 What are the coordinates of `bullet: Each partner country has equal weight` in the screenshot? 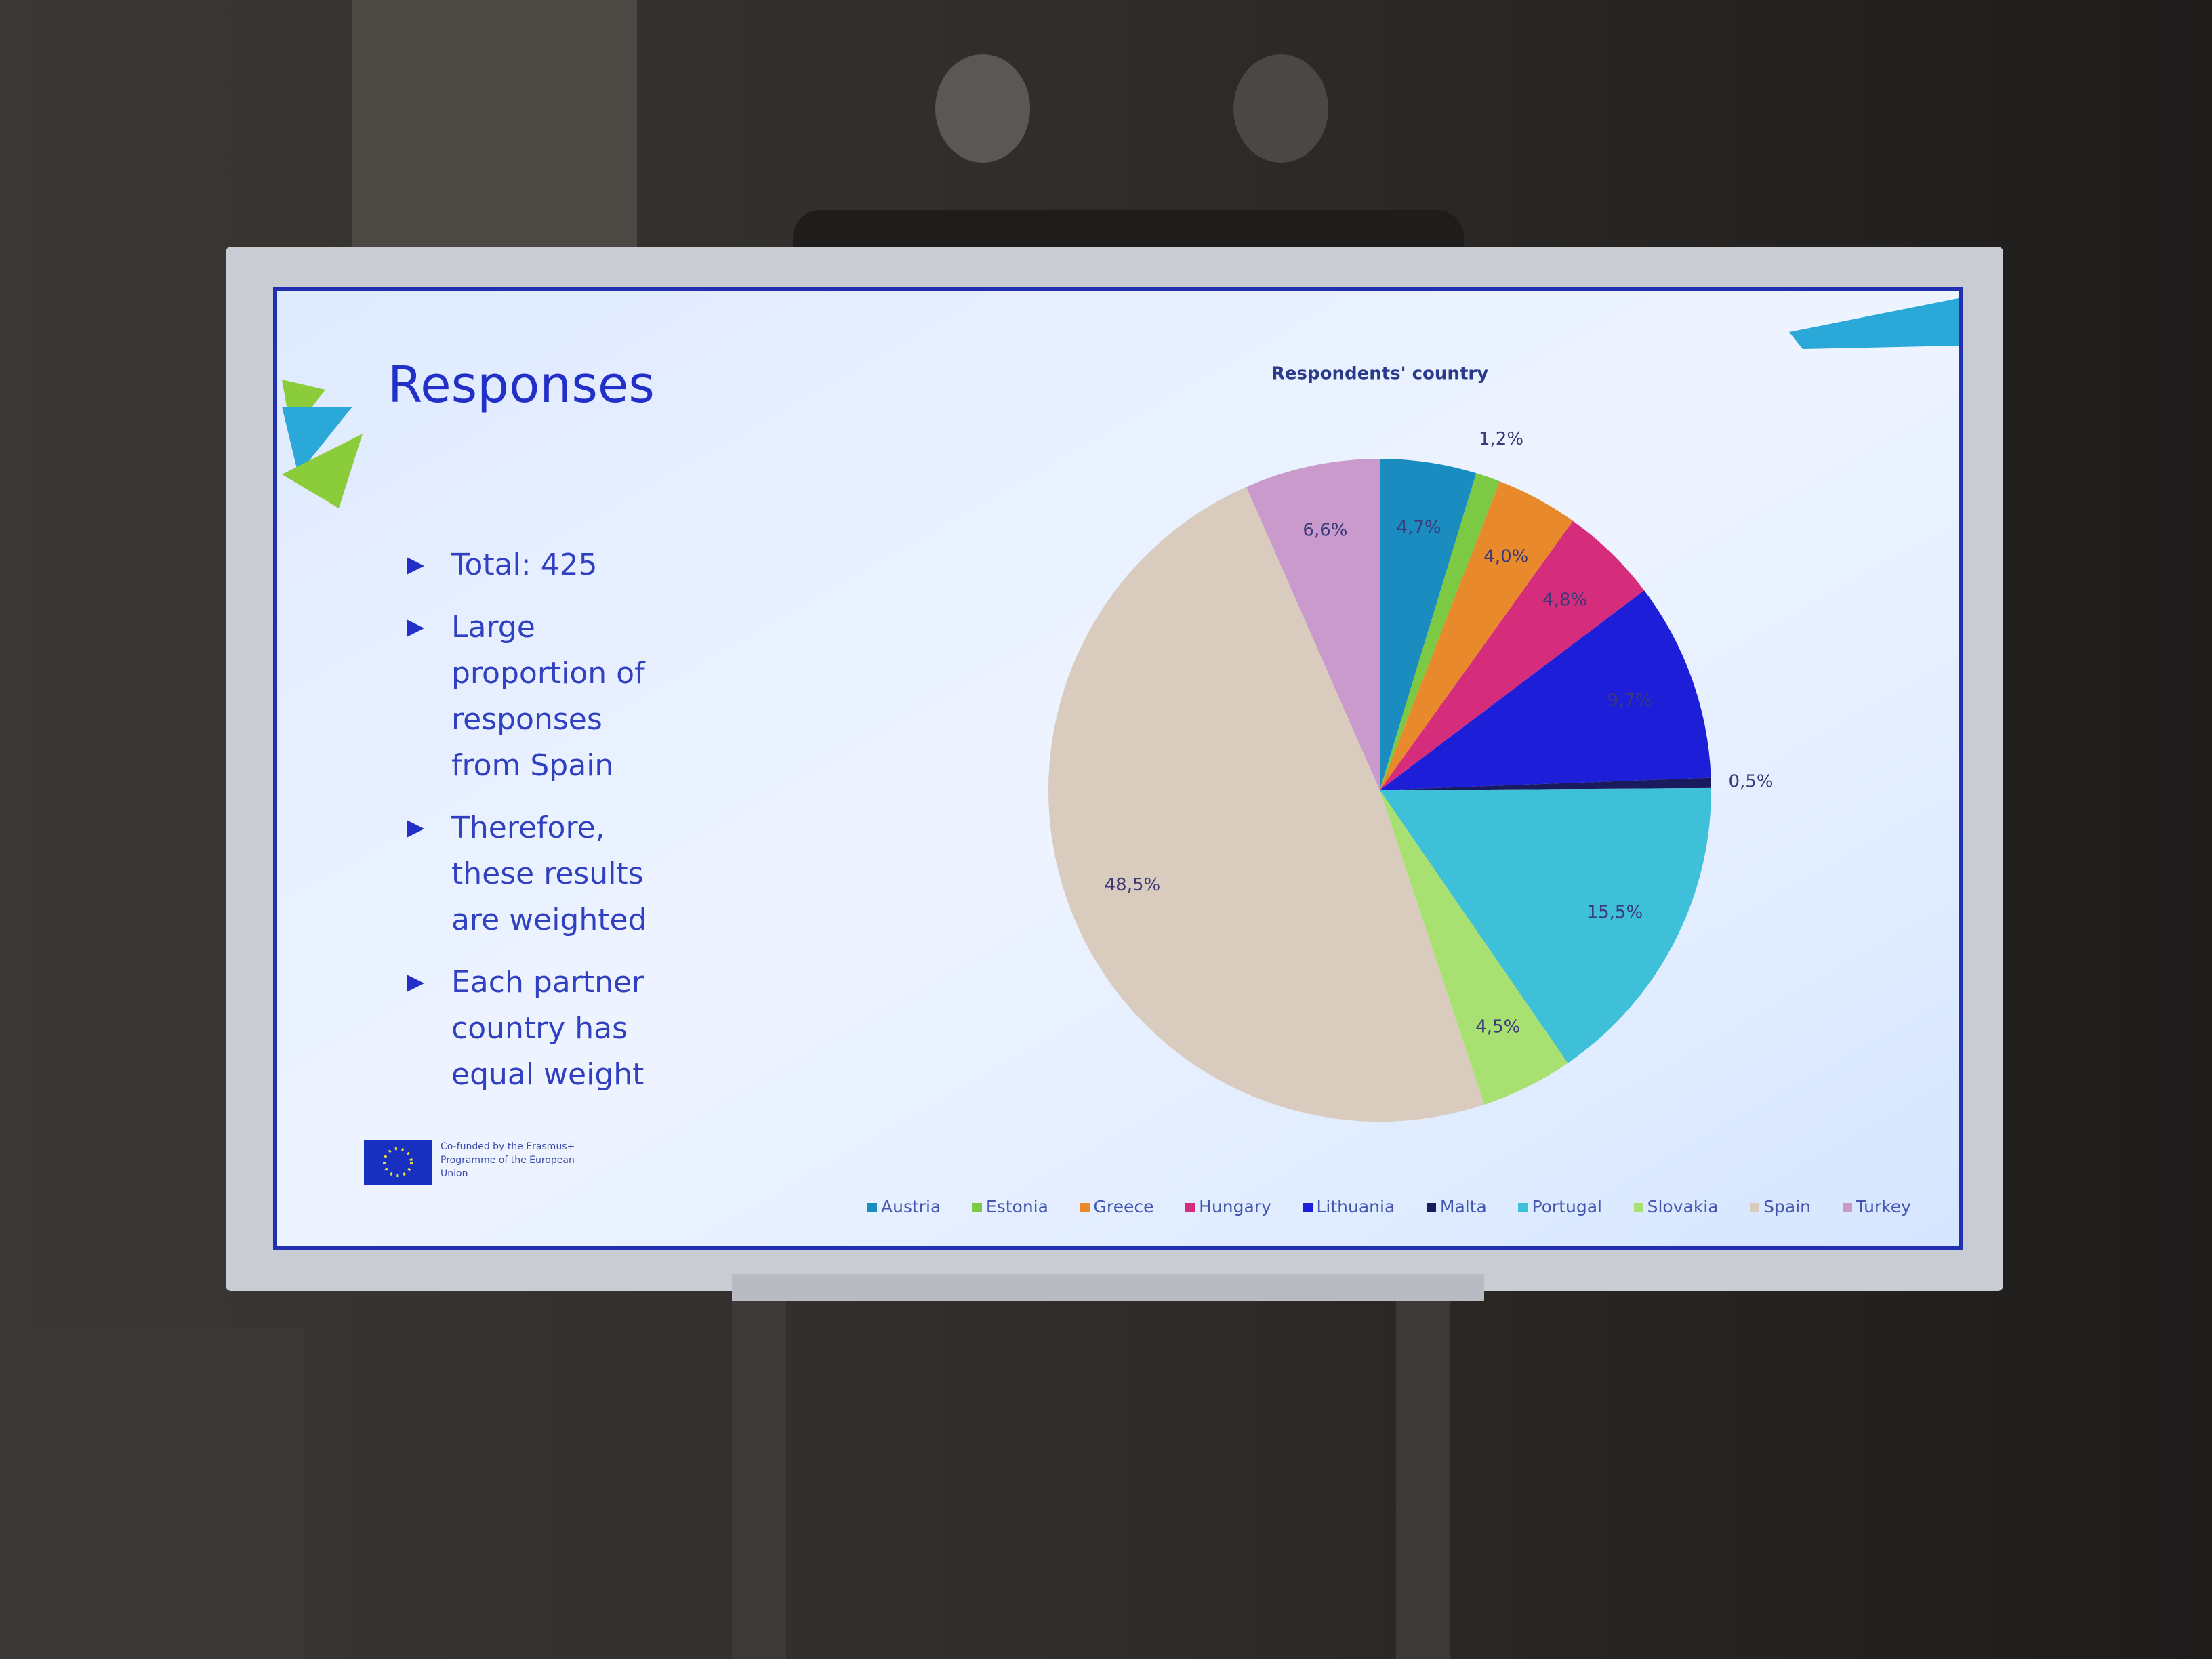 It's located at (535, 1029).